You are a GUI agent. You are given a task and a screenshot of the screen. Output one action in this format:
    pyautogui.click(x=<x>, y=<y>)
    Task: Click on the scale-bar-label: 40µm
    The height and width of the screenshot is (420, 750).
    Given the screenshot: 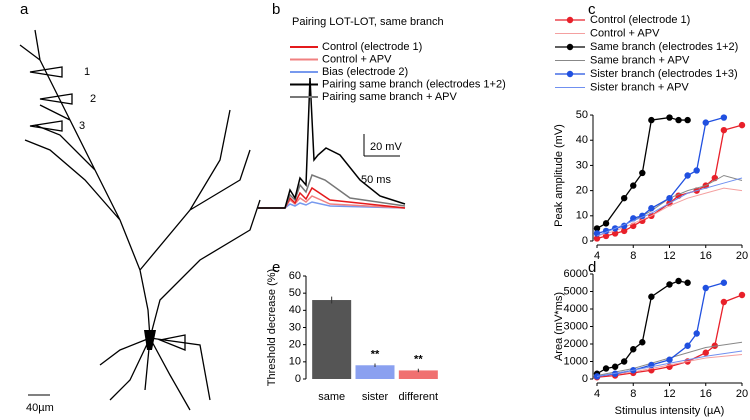 What is the action you would take?
    pyautogui.click(x=40, y=408)
    